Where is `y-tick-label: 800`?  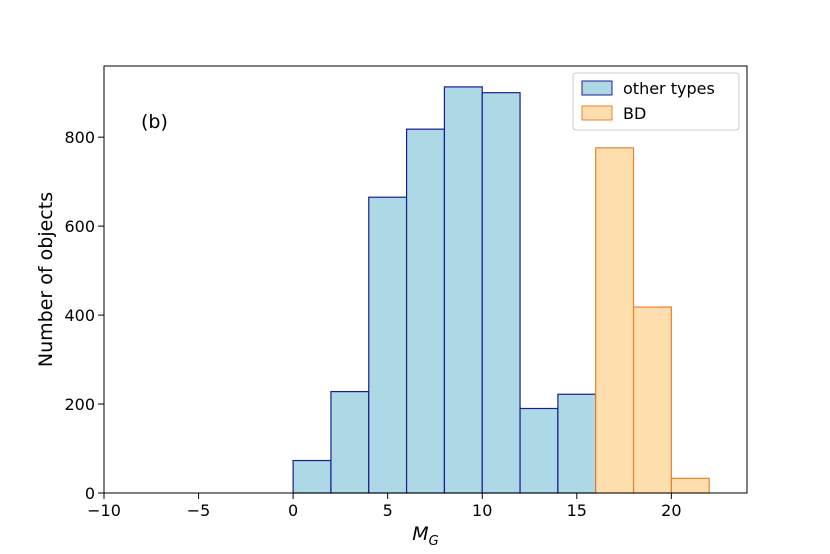 y-tick-label: 800 is located at coordinates (79, 137).